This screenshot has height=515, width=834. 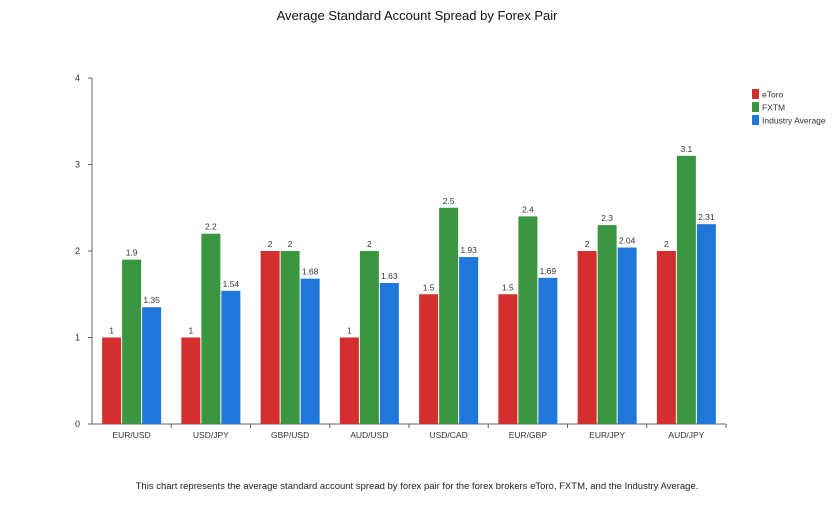 What do you see at coordinates (77, 78) in the screenshot?
I see `y-tick-label: 4` at bounding box center [77, 78].